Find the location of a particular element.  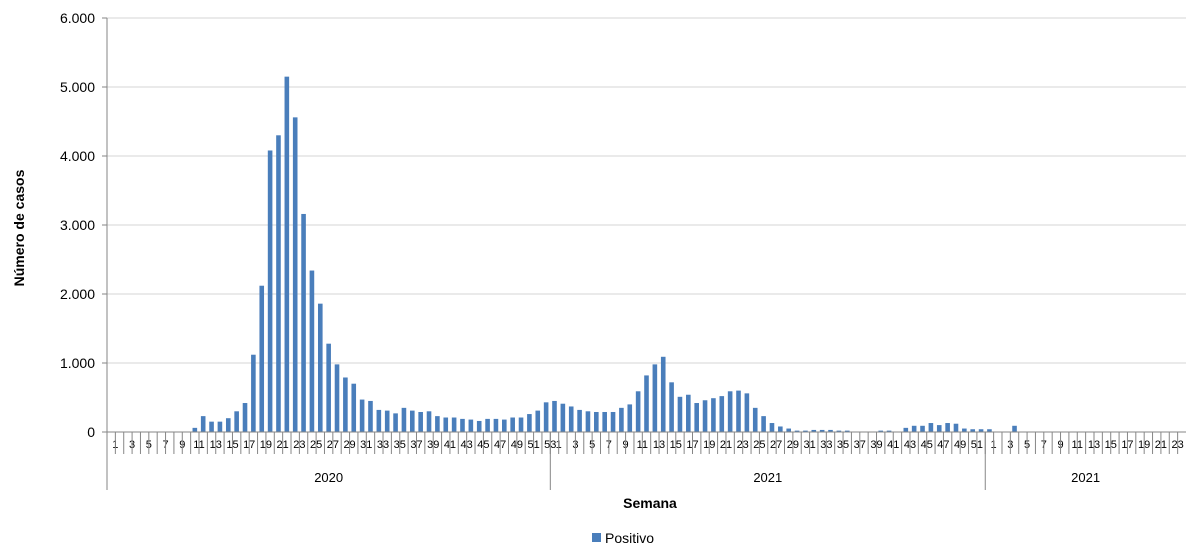

y-tick-label: 6.000 is located at coordinates (77, 18).